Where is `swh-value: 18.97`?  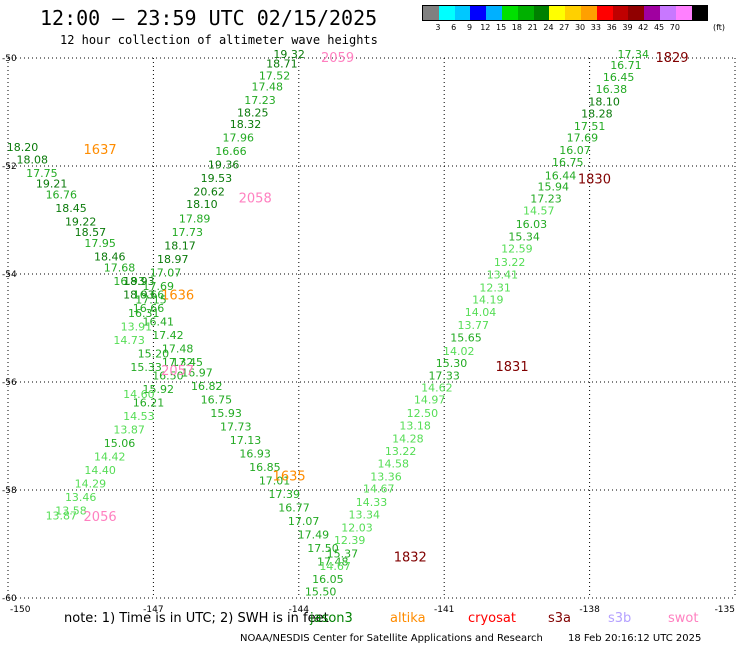 swh-value: 18.97 is located at coordinates (173, 259).